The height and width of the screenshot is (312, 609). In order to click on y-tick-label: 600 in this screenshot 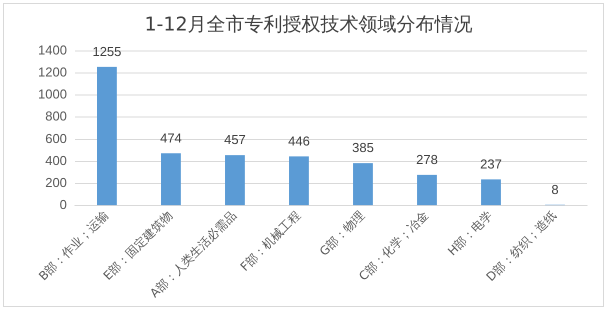, I will do `click(56, 138)`.